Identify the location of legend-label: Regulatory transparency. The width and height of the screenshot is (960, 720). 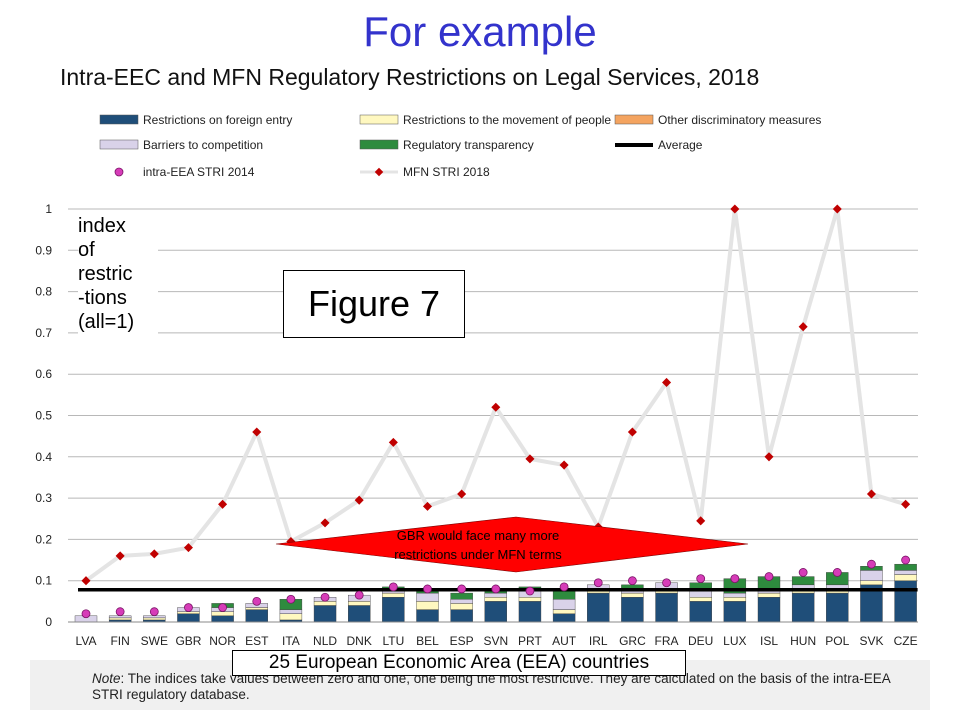
(468, 145).